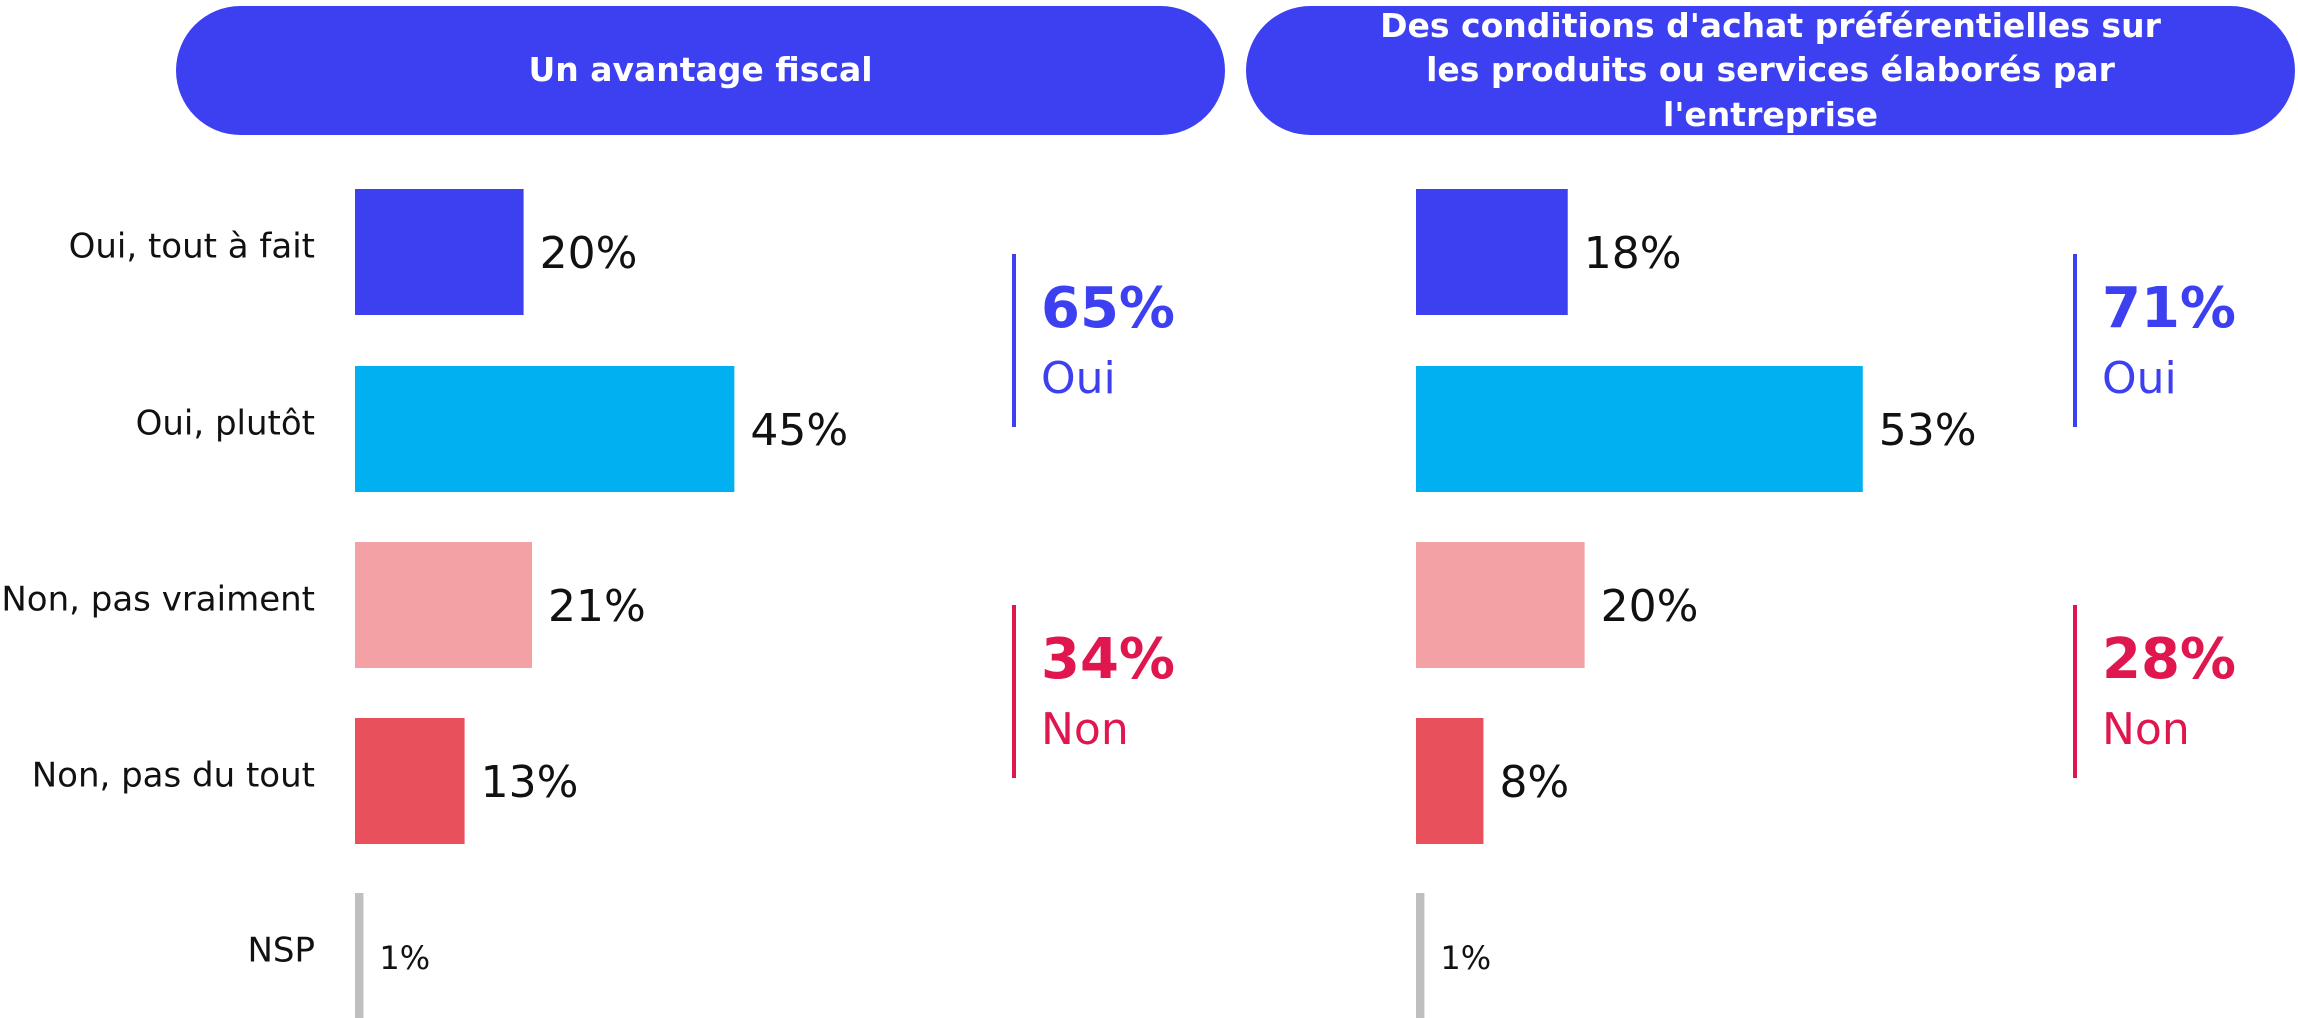 Image resolution: width=2298 pixels, height=1018 pixels. What do you see at coordinates (281, 951) in the screenshot?
I see `category-label: NSP` at bounding box center [281, 951].